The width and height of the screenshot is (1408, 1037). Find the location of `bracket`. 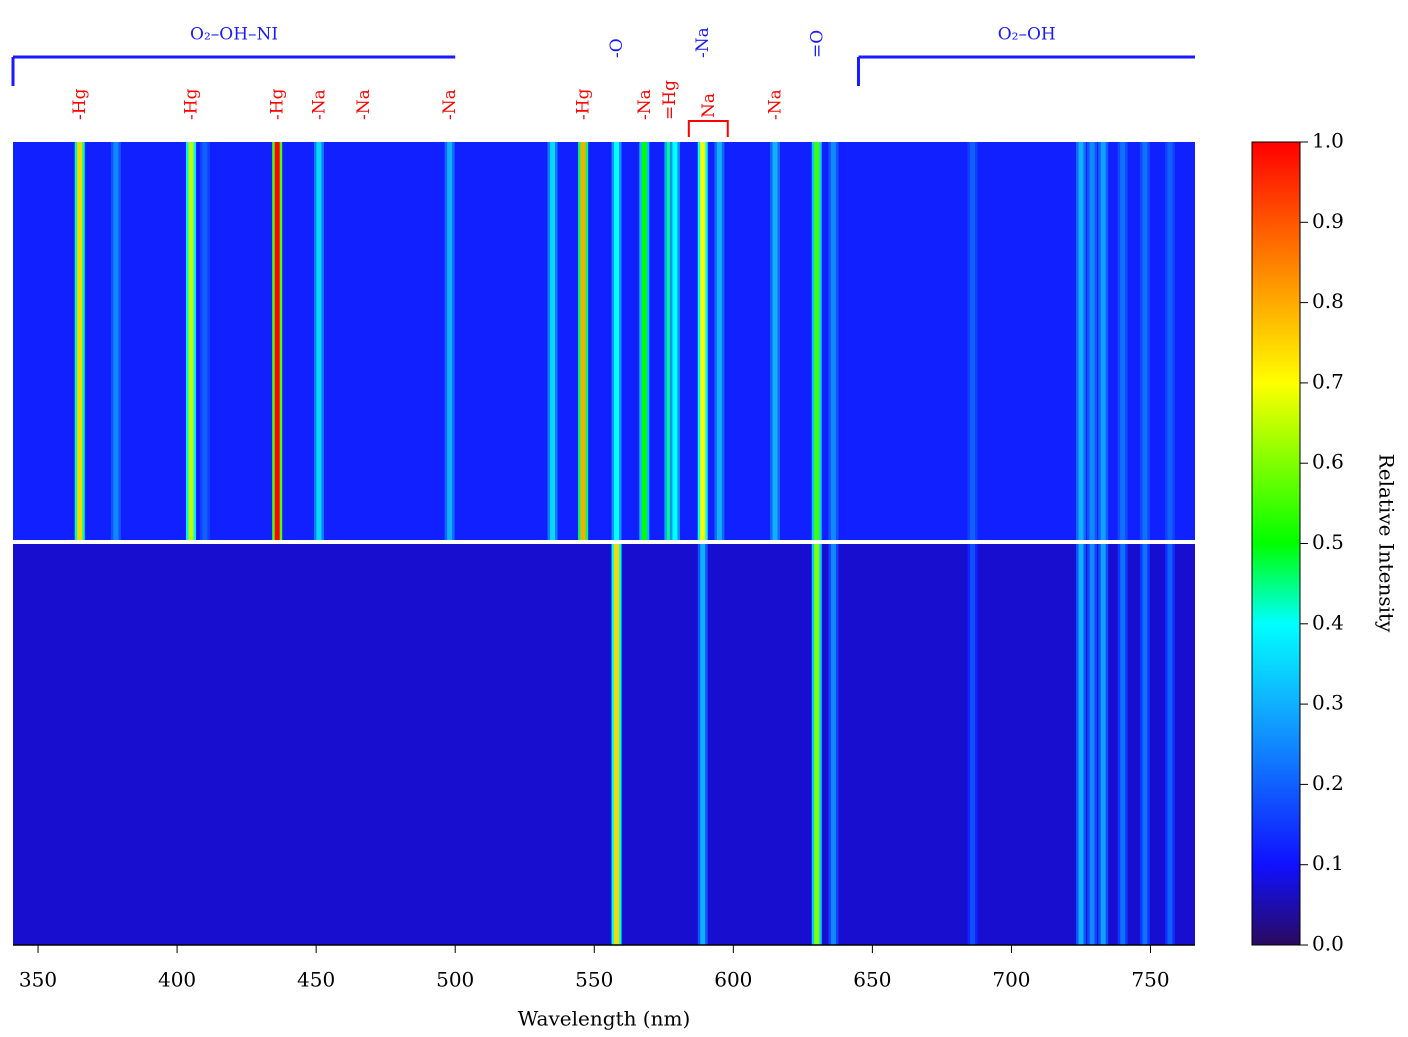

bracket is located at coordinates (708, 128).